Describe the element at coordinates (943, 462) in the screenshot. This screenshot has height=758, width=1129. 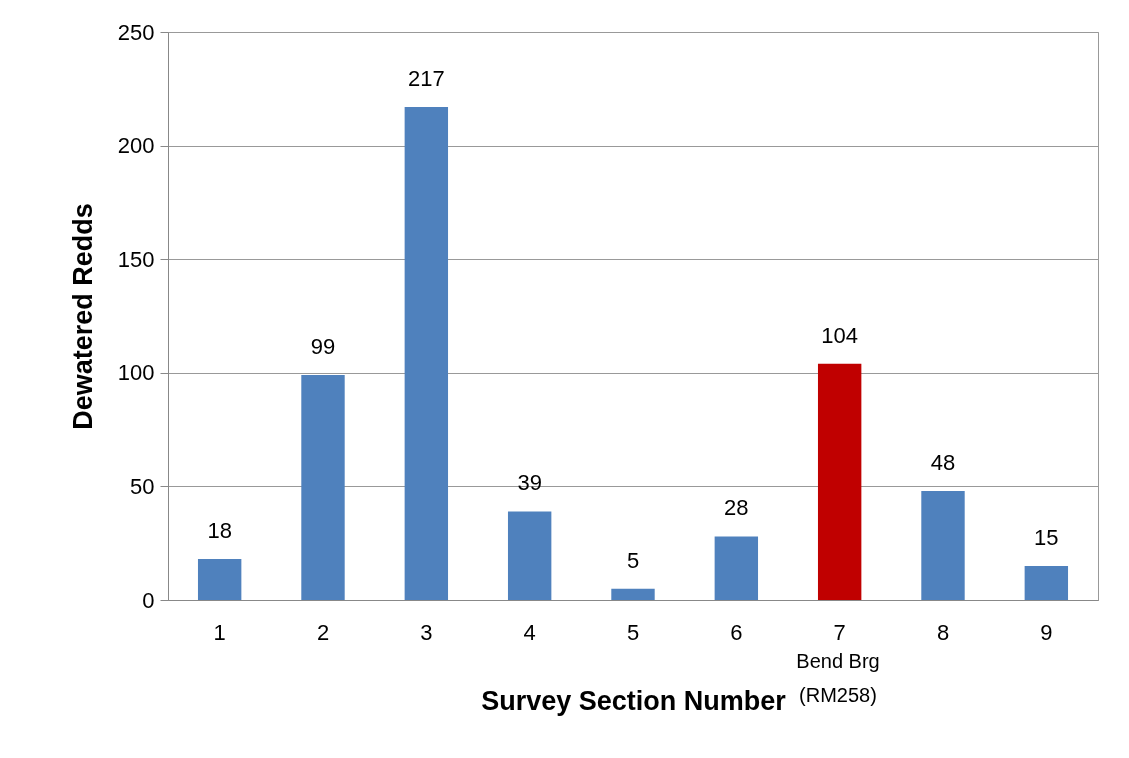
I see `data-label: 48` at that location.